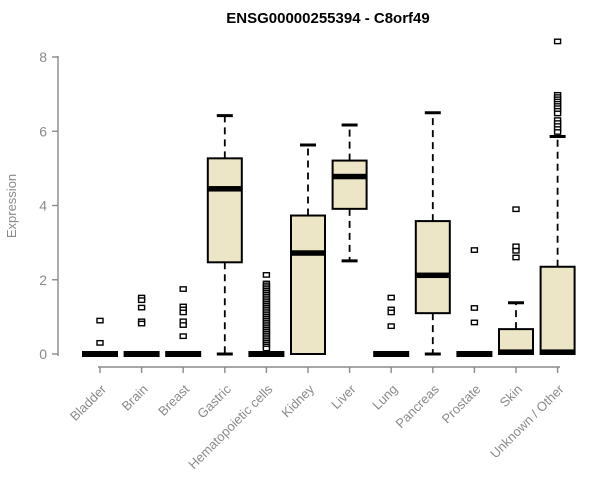 The height and width of the screenshot is (500, 600). Describe the element at coordinates (88, 402) in the screenshot. I see `x-tick-label: Bladder` at that location.